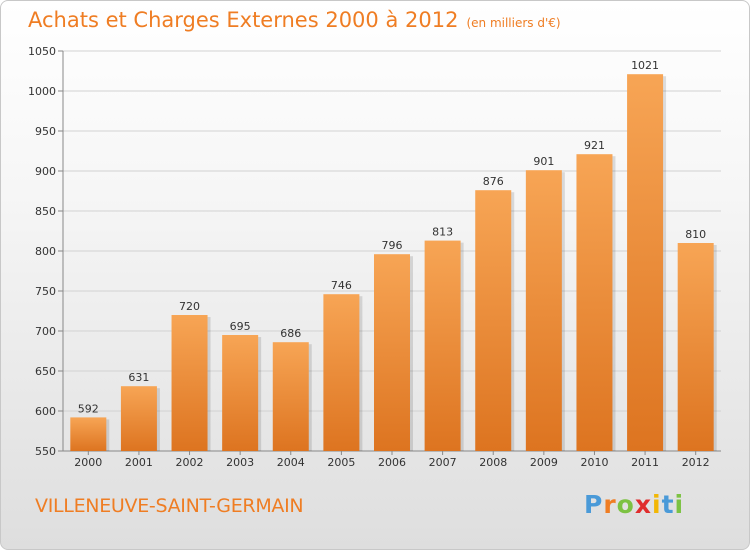  I want to click on y-tick-label: 850, so click(45, 211).